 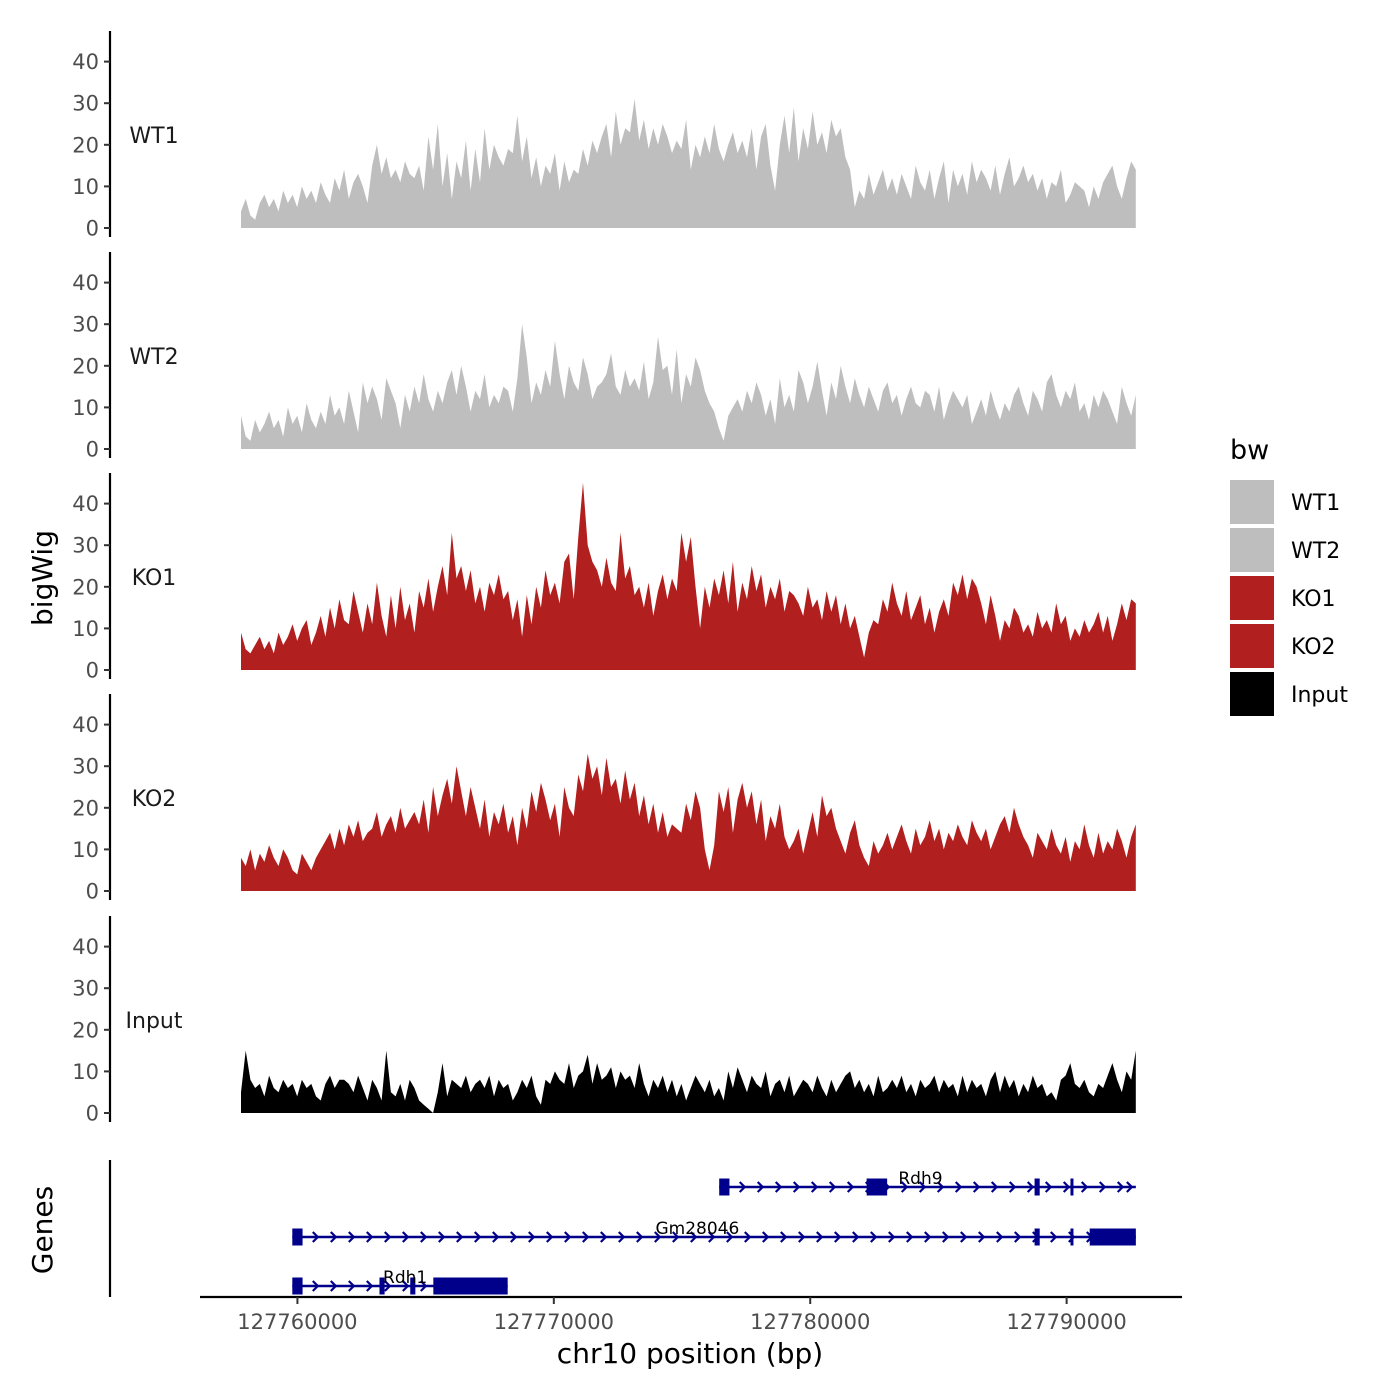 What do you see at coordinates (688, 1081) in the screenshot?
I see `coverage-area-input` at bounding box center [688, 1081].